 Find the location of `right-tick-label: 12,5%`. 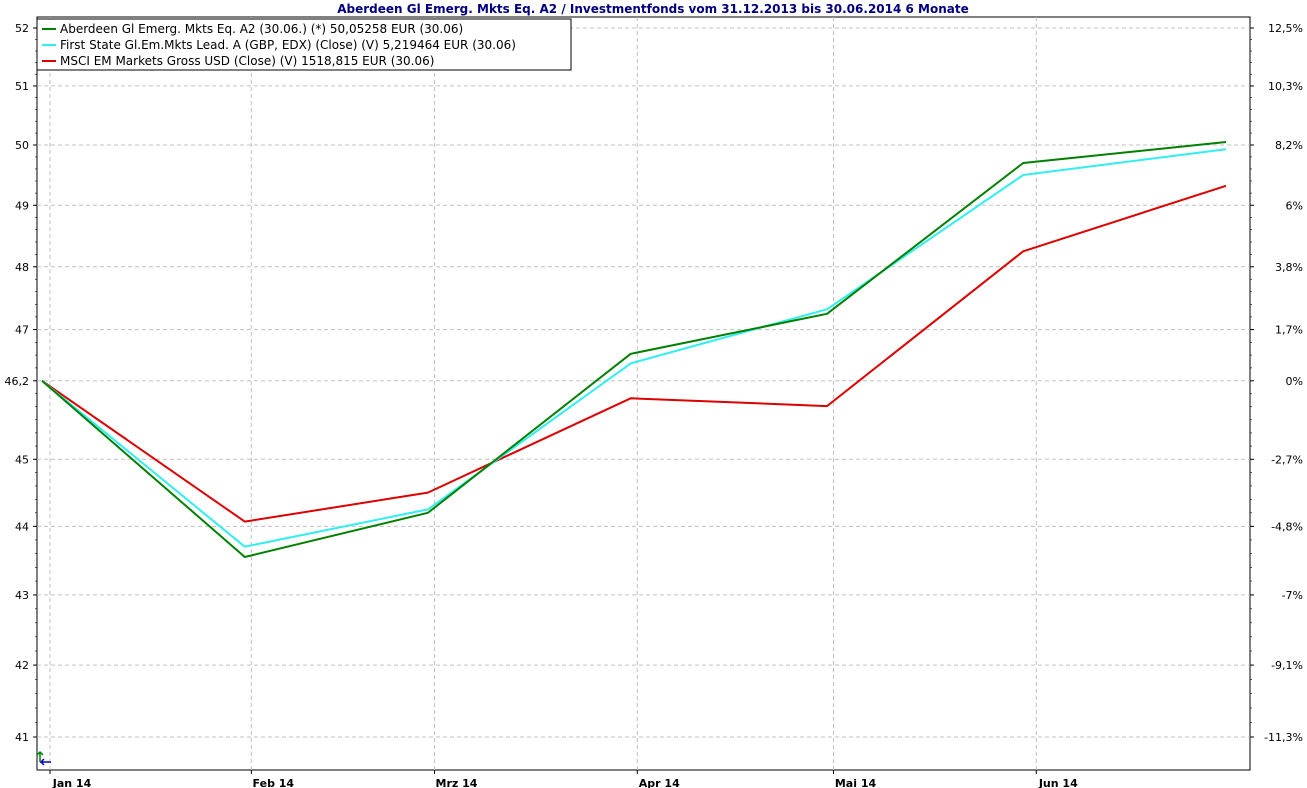

right-tick-label: 12,5% is located at coordinates (1285, 28).